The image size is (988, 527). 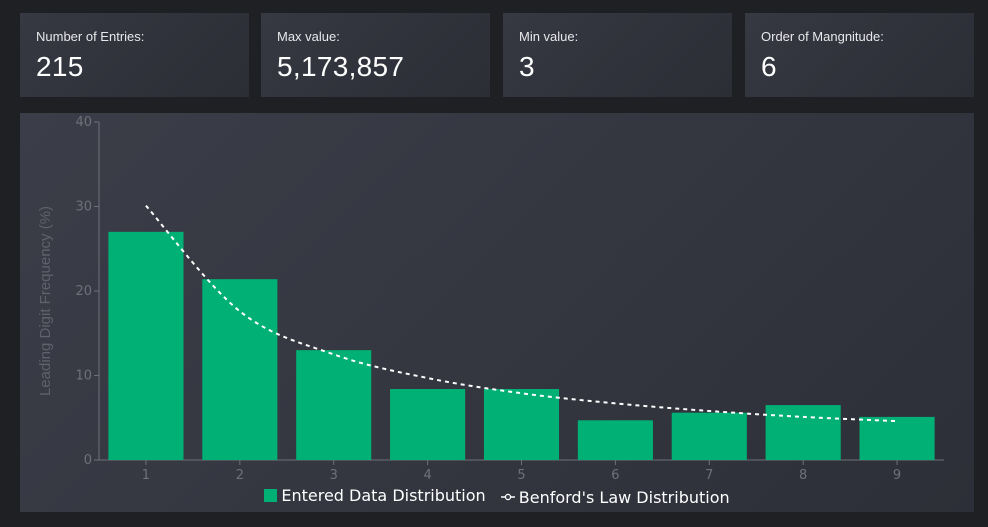 What do you see at coordinates (859, 55) in the screenshot?
I see `stat-card-magnitude: Order of Mangnitude: 6` at bounding box center [859, 55].